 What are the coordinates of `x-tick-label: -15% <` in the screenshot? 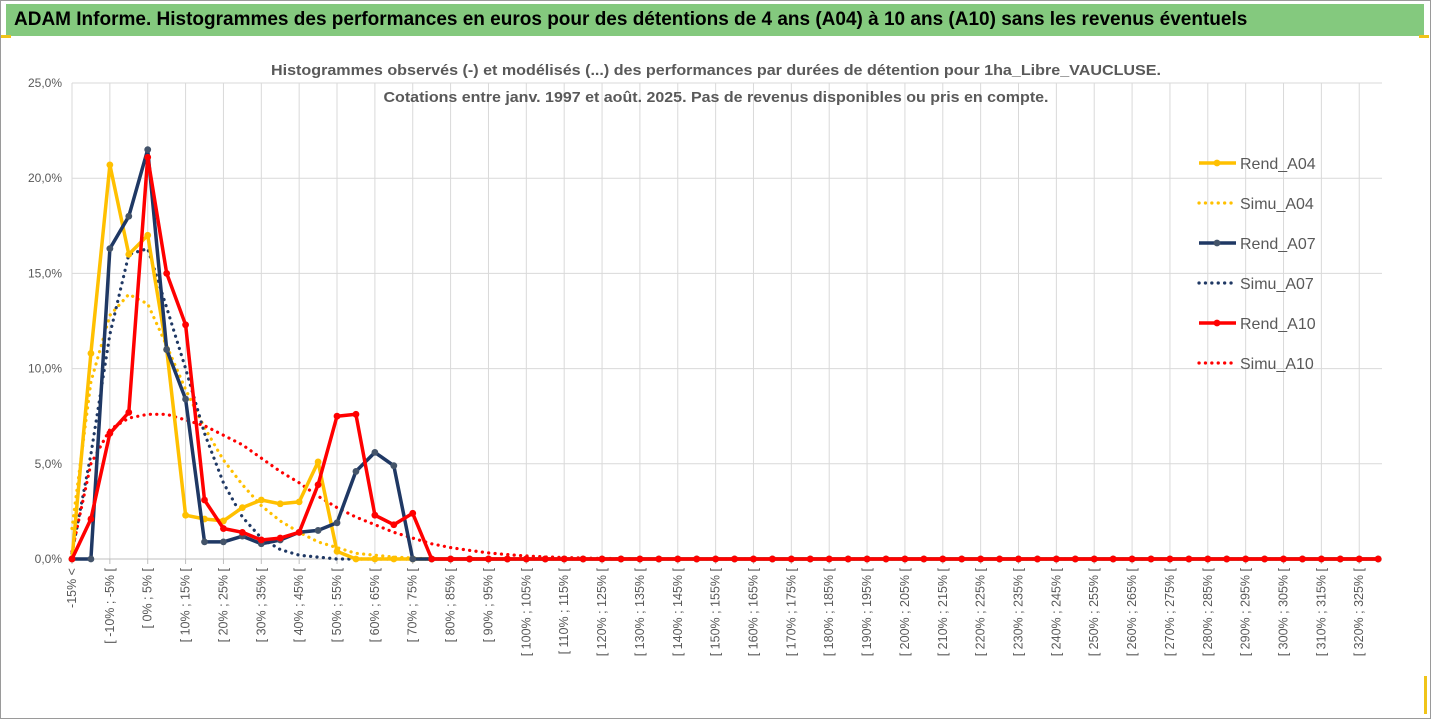 It's located at (72, 588).